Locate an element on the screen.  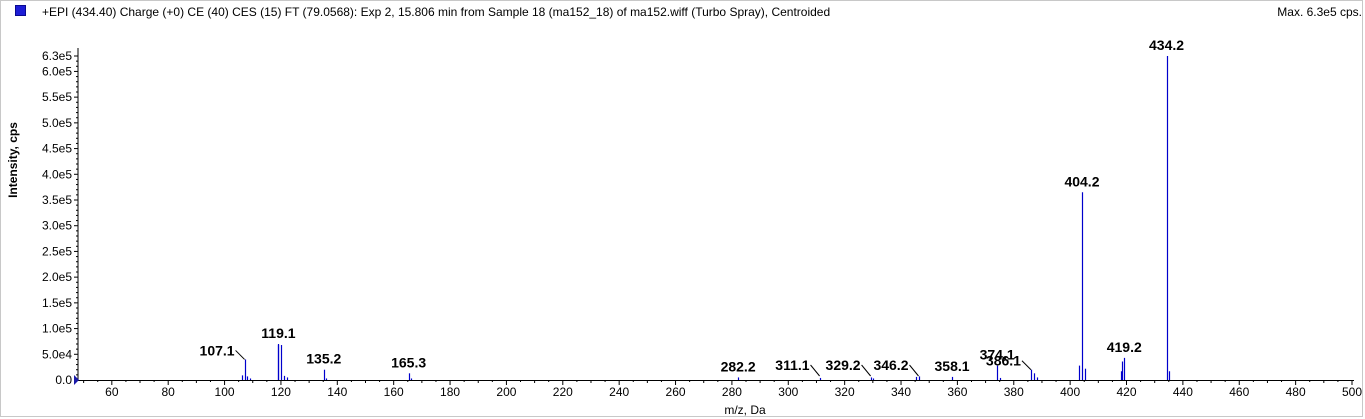
peak-label: 165.3 is located at coordinates (408, 362).